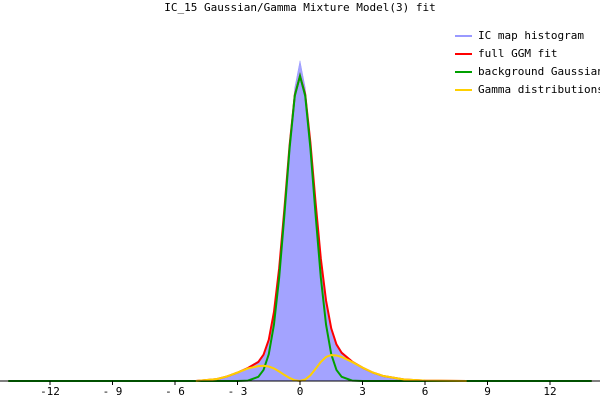  I want to click on x-tick-label: -12, so click(50, 391).